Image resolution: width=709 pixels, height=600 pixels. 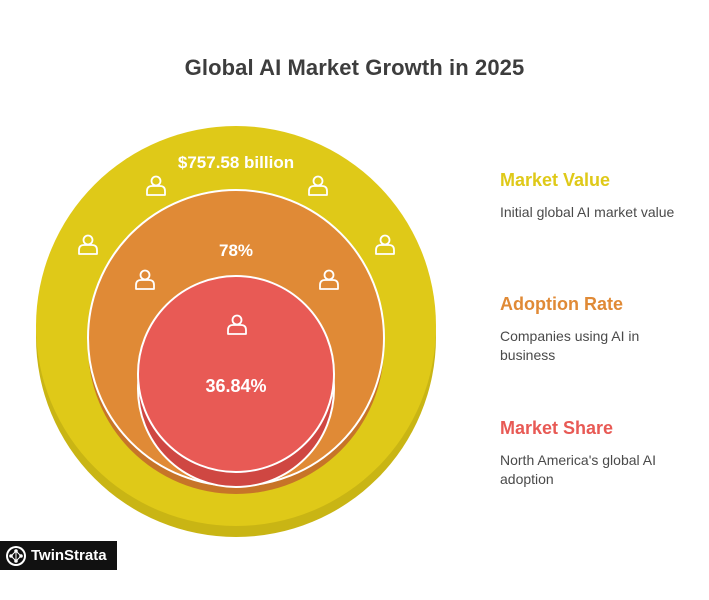 I want to click on legend-title: Adoption Rate, so click(x=561, y=304).